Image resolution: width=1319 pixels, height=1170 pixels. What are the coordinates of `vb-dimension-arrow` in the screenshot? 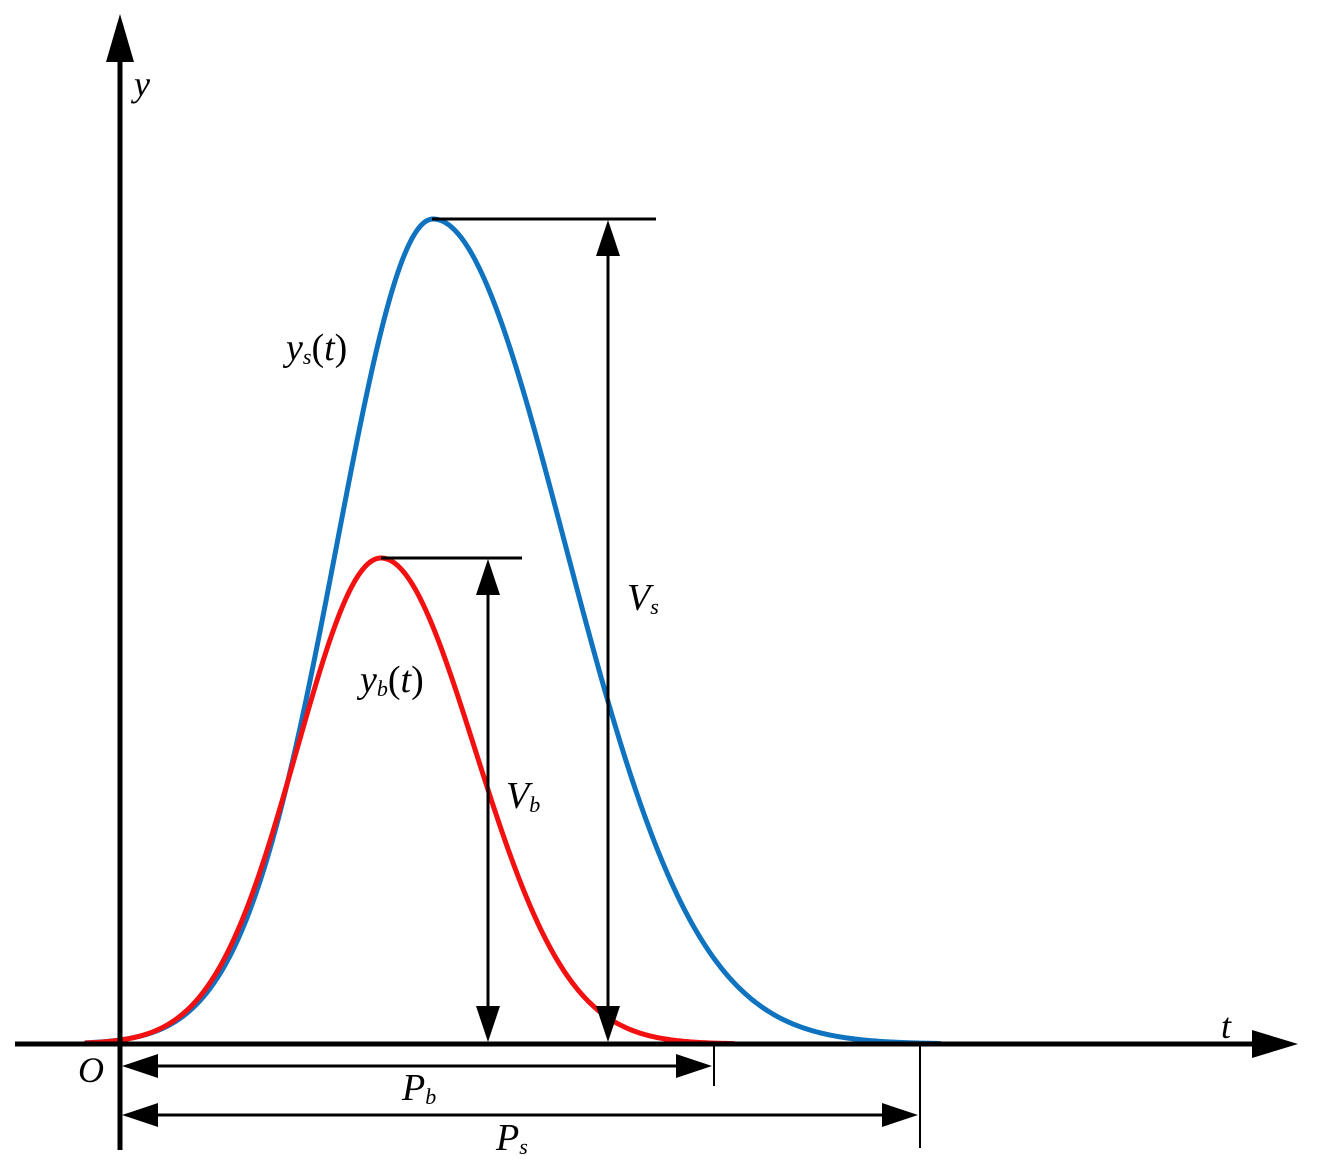 It's located at (488, 800).